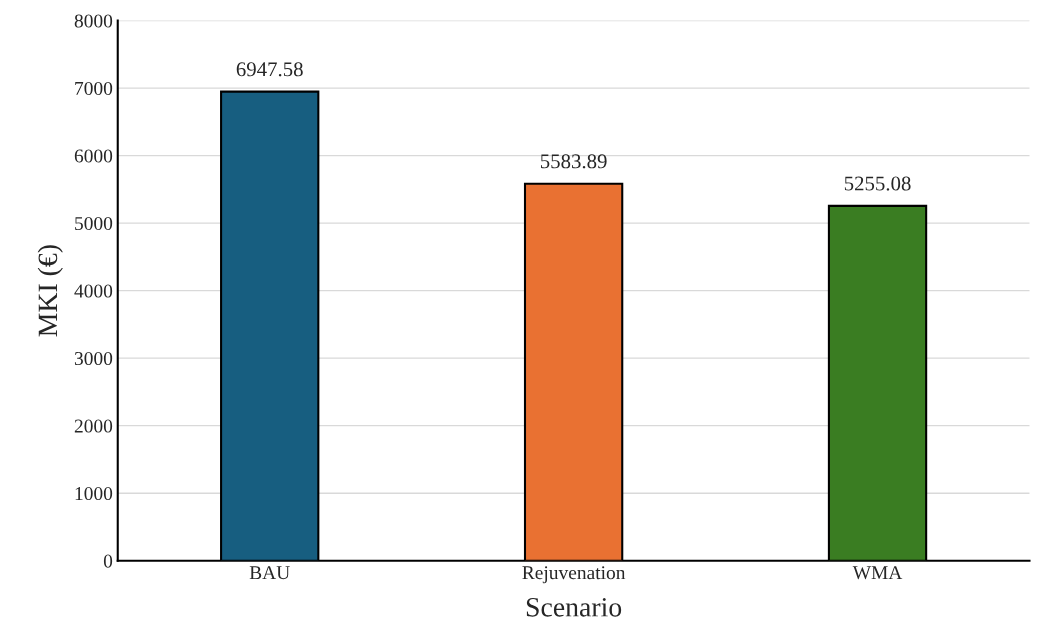 The image size is (1042, 643). Describe the element at coordinates (269, 573) in the screenshot. I see `x-tick-label: BAU` at that location.